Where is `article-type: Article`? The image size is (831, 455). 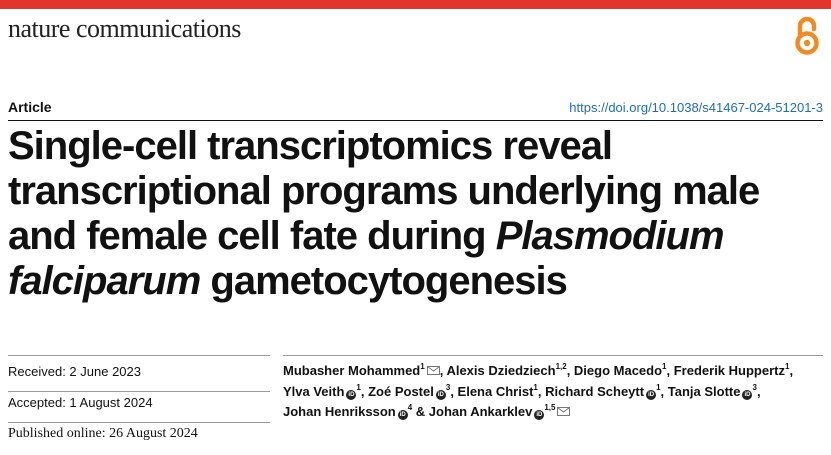
article-type: Article is located at coordinates (30, 107).